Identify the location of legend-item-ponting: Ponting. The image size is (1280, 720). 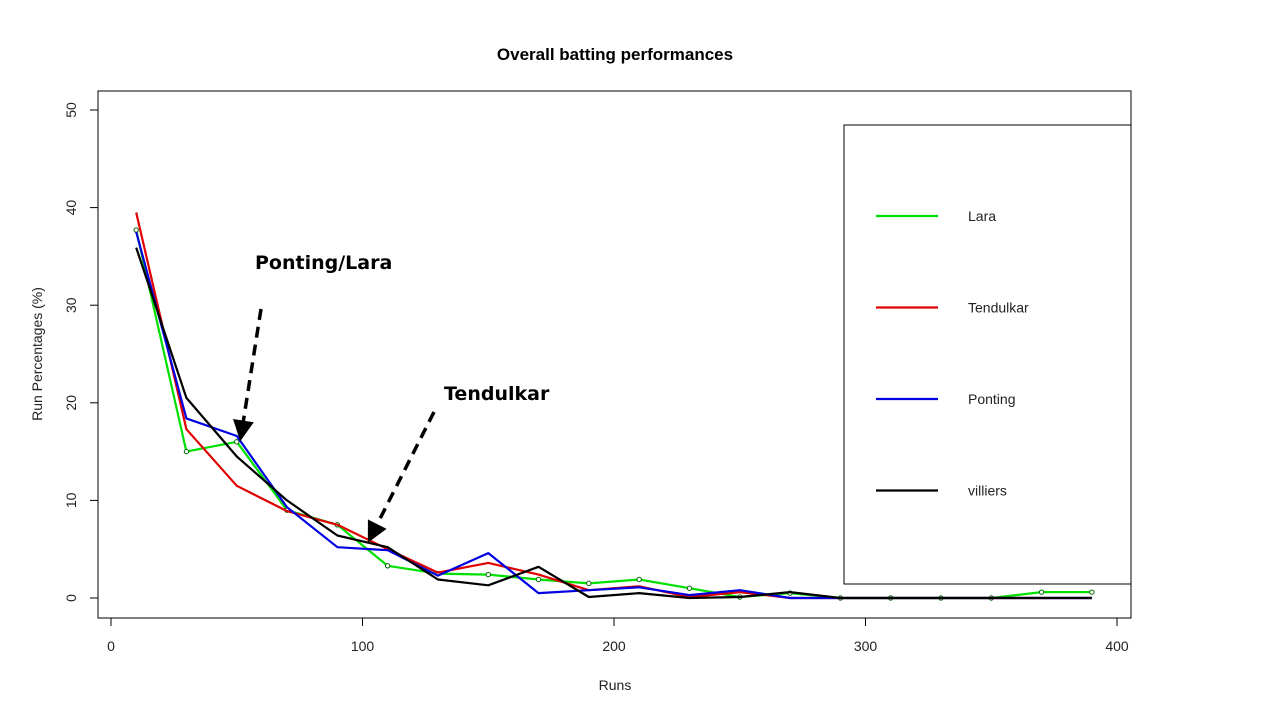
(945, 399).